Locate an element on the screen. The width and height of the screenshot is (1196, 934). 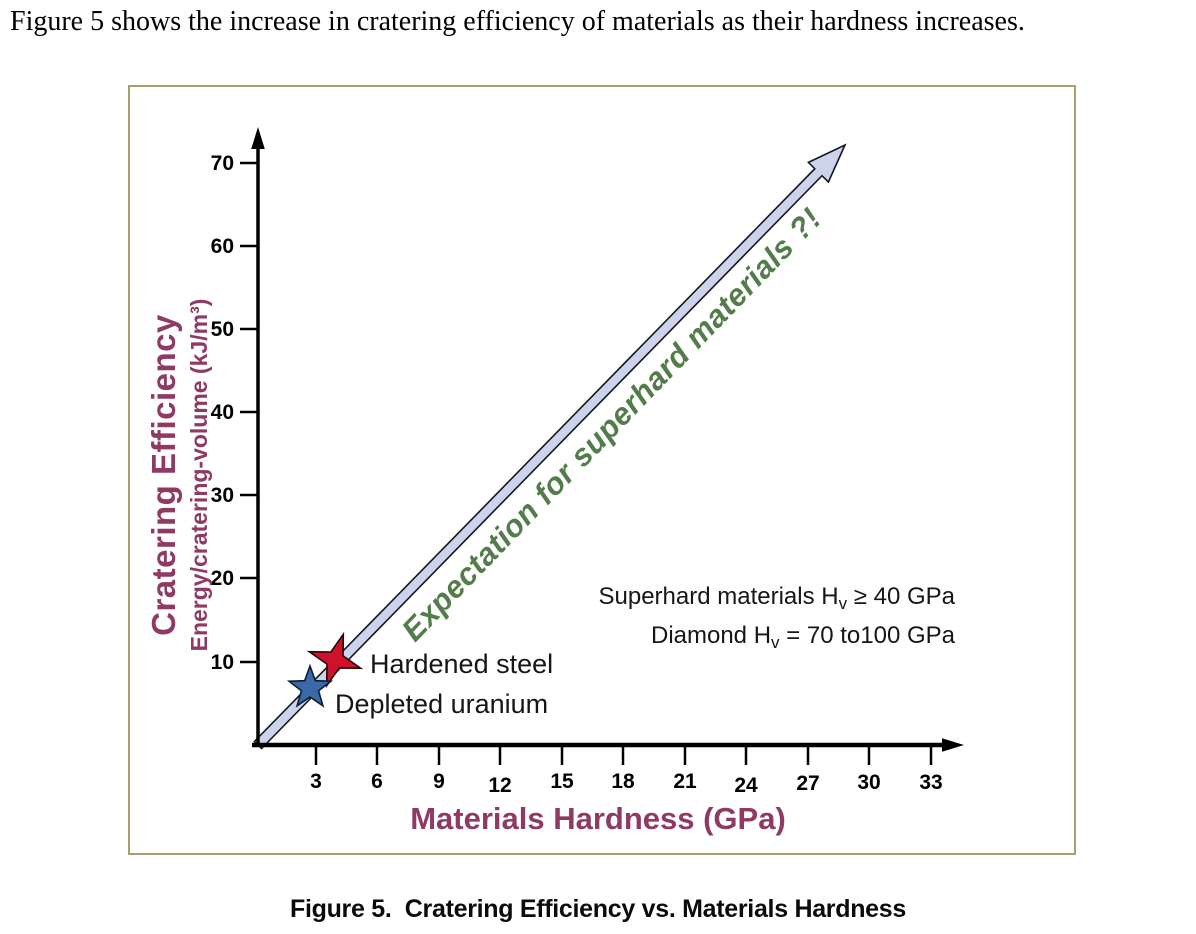
x-tick-label: 3 is located at coordinates (316, 781).